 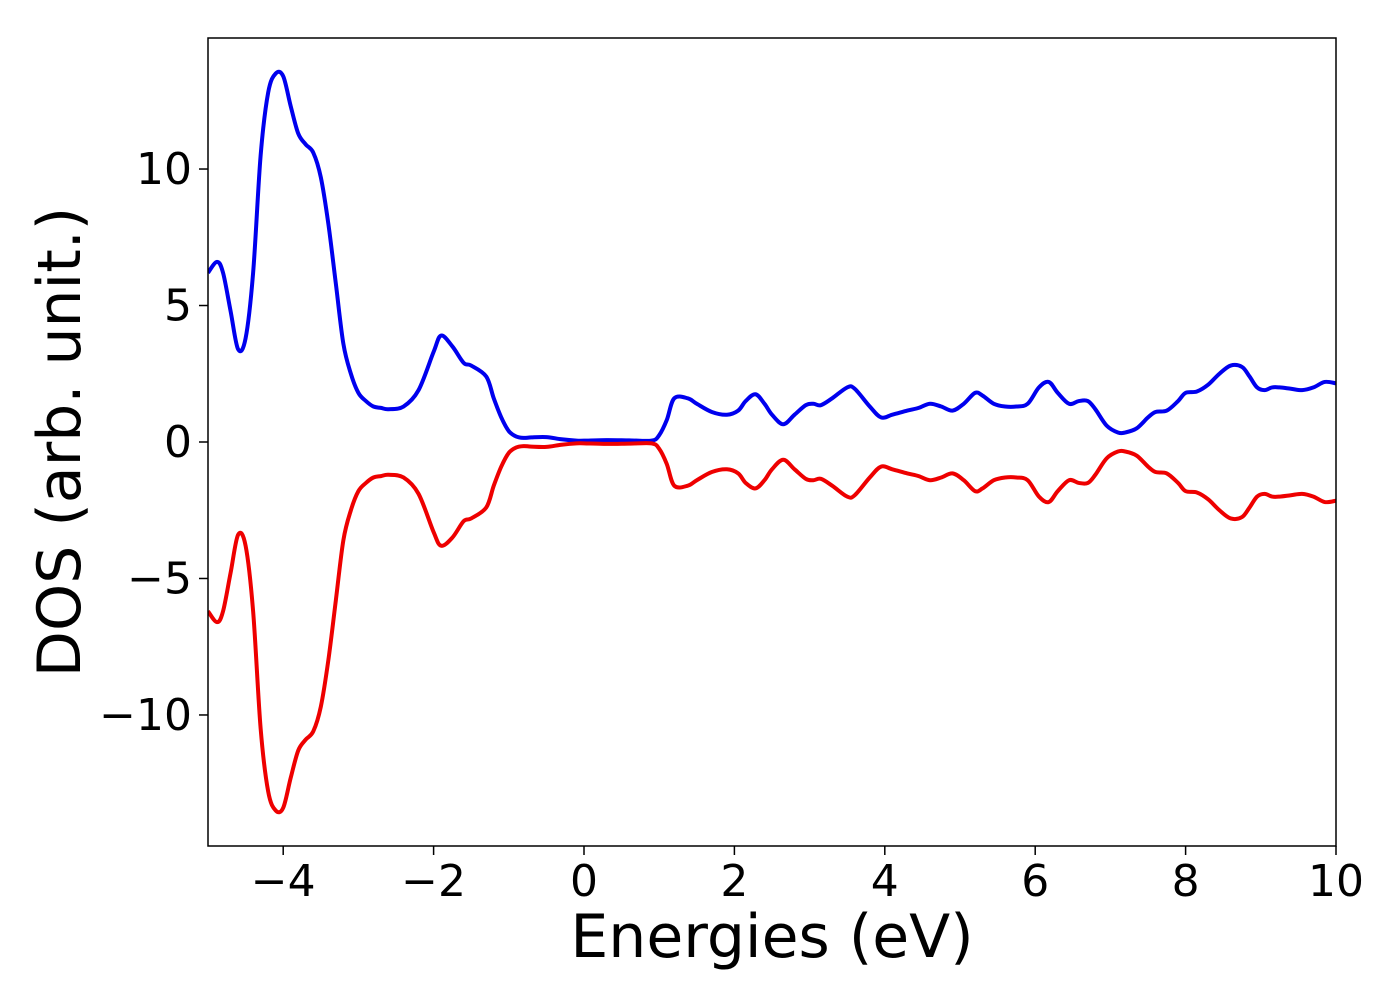 I want to click on x-tick-label: −4, so click(x=283, y=881).